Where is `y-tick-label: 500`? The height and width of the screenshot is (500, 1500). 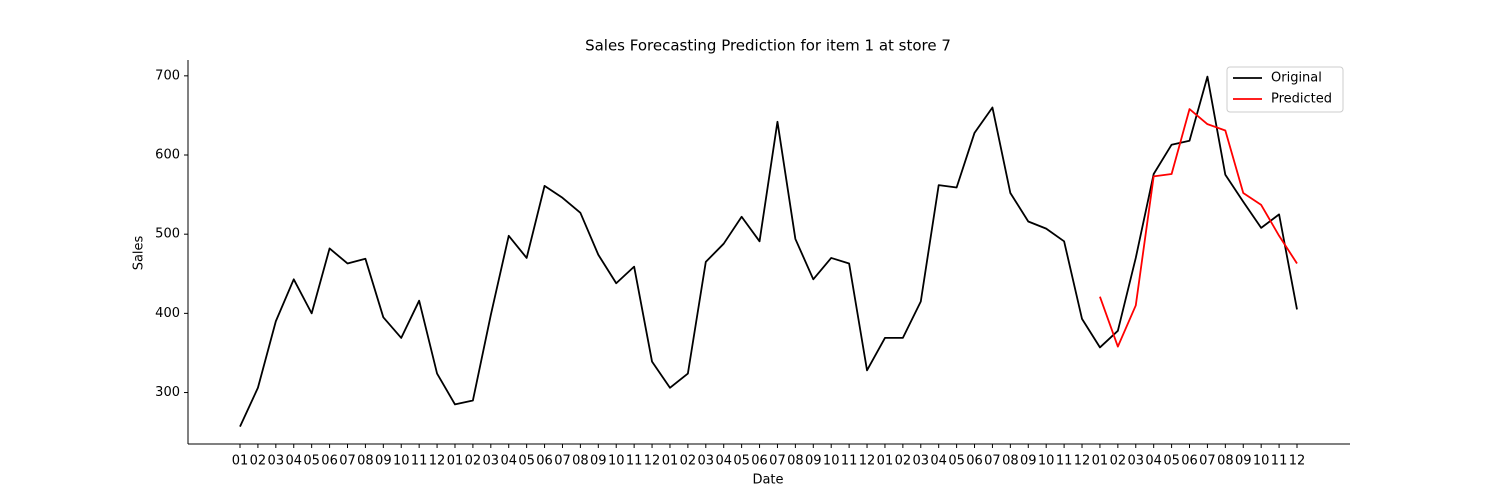
y-tick-label: 500 is located at coordinates (167, 234).